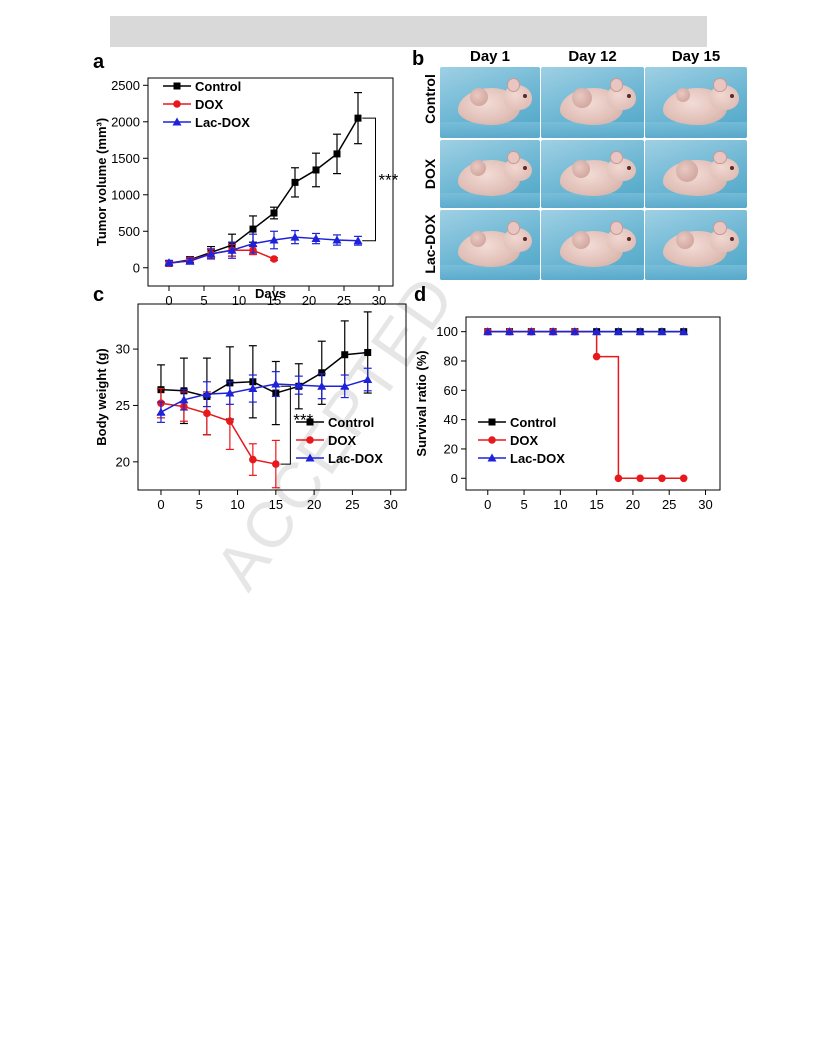 The image size is (816, 1056). What do you see at coordinates (129, 231) in the screenshot?
I see `y-tick-label: 500` at bounding box center [129, 231].